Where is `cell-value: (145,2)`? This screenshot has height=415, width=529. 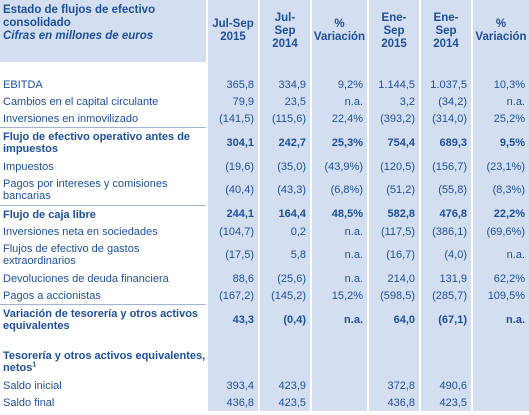
cell-value: (145,2) is located at coordinates (284, 296).